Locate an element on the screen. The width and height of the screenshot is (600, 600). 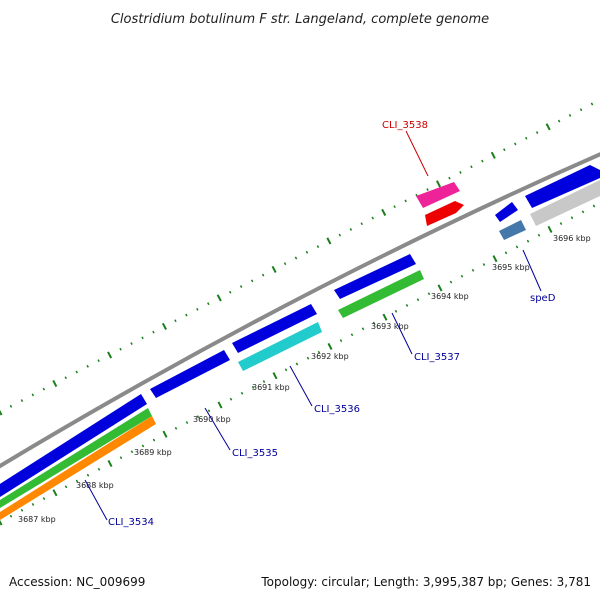
gene-feature-speD-steel is located at coordinates (512, 230).